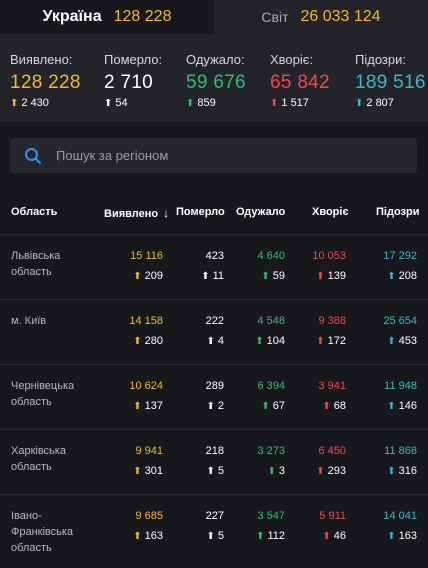 The height and width of the screenshot is (568, 428). I want to click on cell-died-value: 218, so click(214, 451).